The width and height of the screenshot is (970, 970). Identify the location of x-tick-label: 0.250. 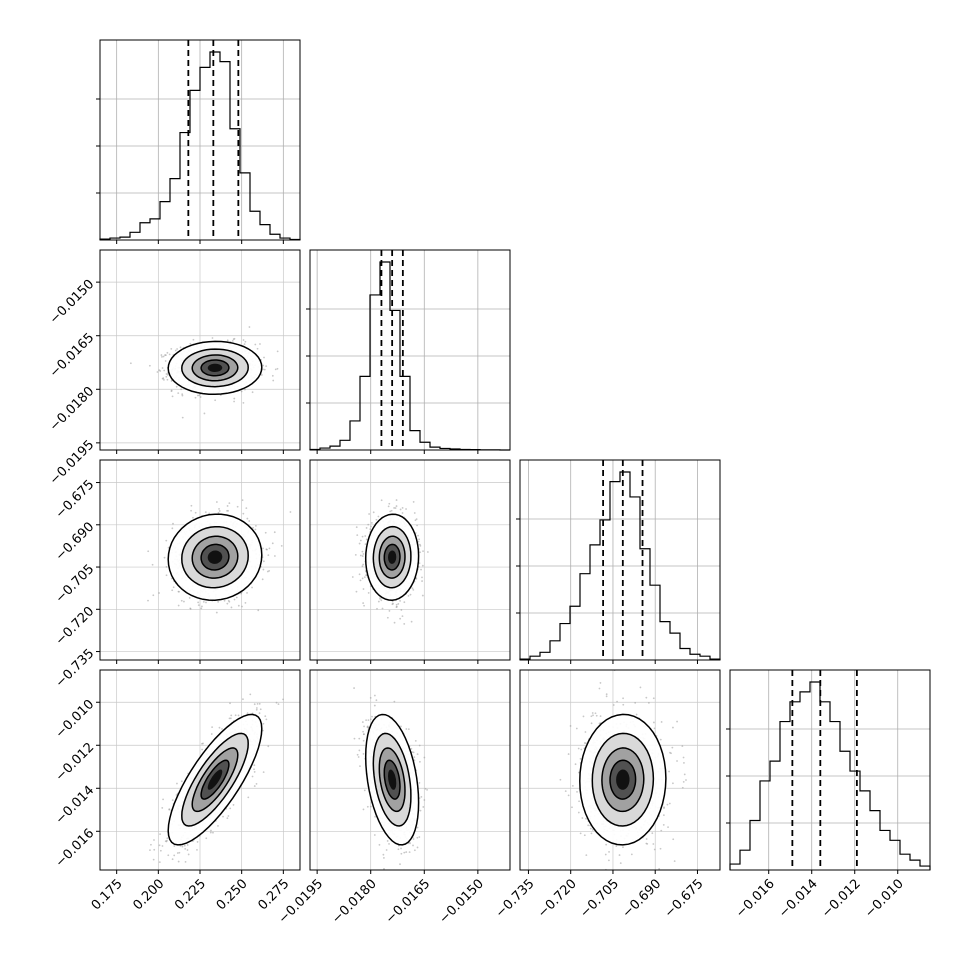
(232, 894).